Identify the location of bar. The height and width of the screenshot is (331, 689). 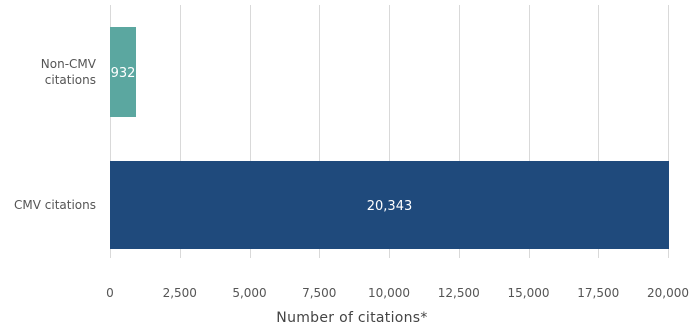
(123, 72).